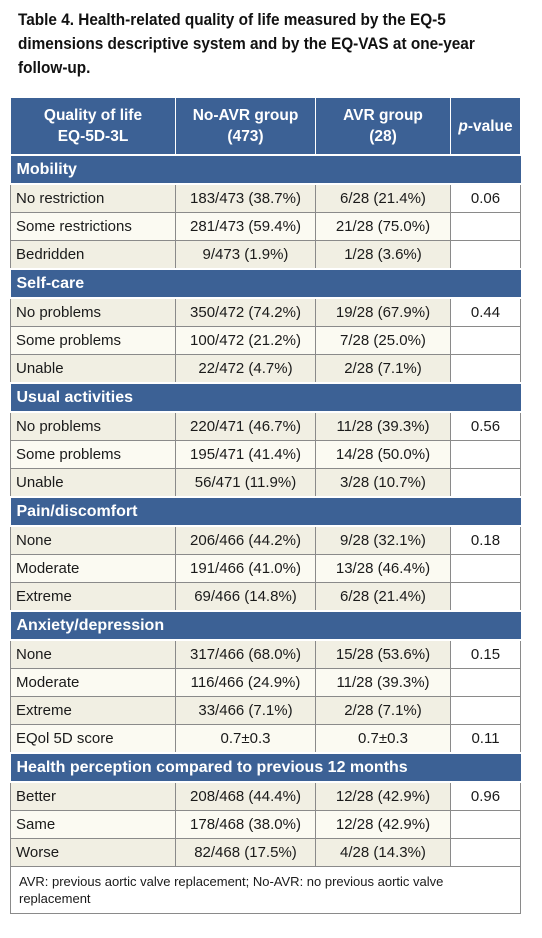  Describe the element at coordinates (93, 115) in the screenshot. I see `header-col1-line1: Quality of life` at that location.